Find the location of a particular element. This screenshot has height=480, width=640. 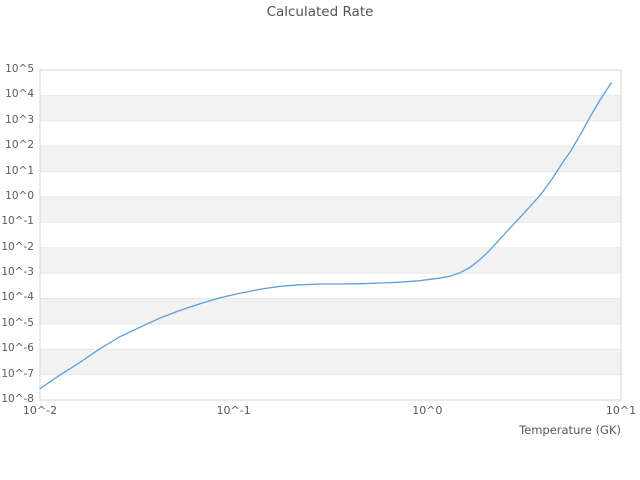

x-axis-title: Temperature (GK) is located at coordinates (570, 430).